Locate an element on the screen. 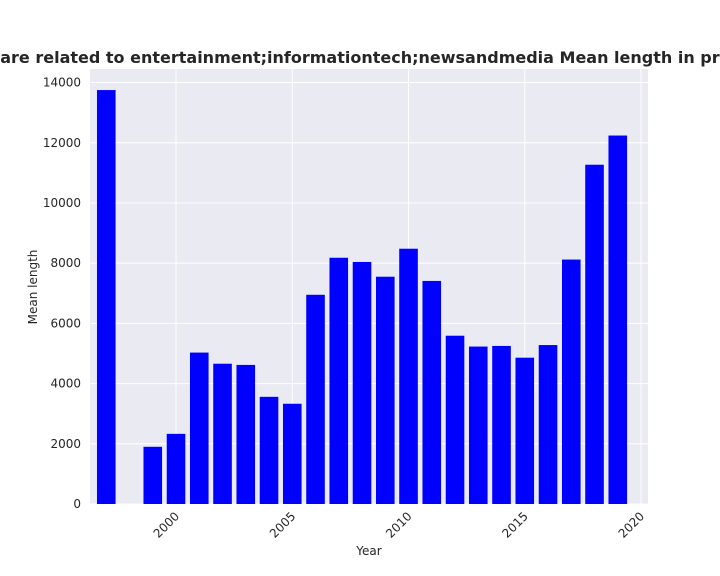 The image size is (720, 576). y-tick-label: 6000 is located at coordinates (65, 323).